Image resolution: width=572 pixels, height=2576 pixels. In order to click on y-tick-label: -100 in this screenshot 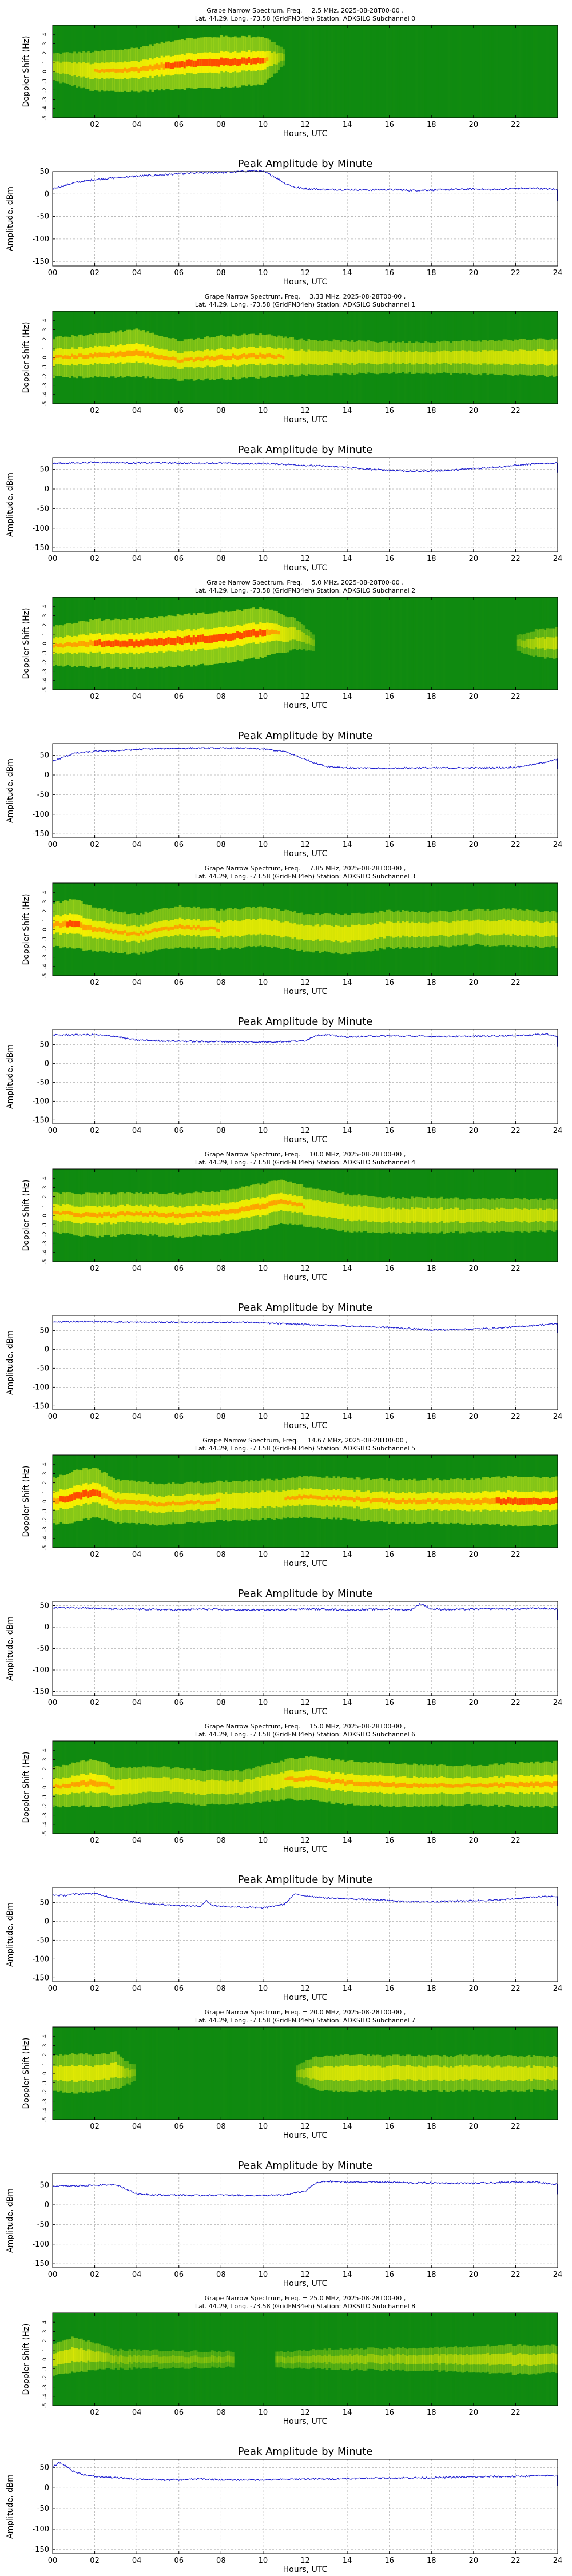, I will do `click(40, 1101)`.